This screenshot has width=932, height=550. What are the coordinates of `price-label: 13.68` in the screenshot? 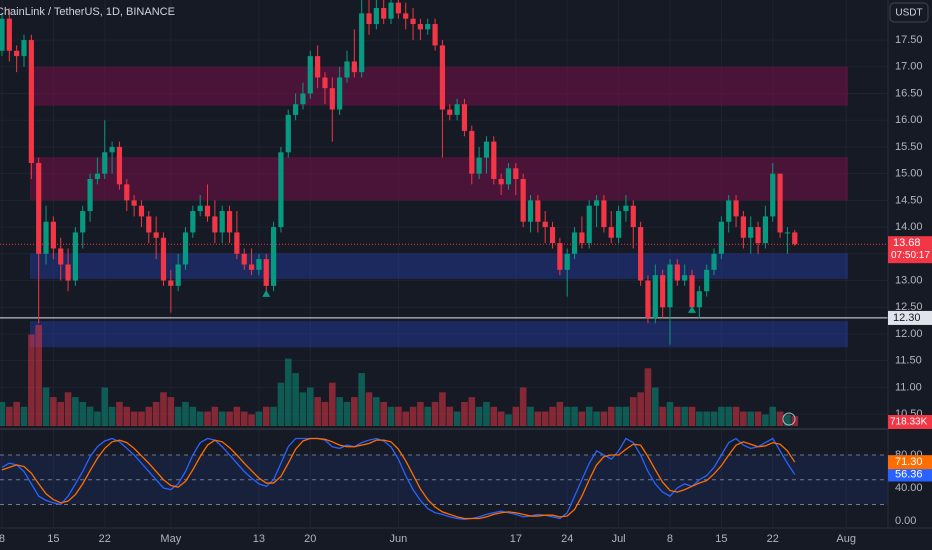 It's located at (907, 243).